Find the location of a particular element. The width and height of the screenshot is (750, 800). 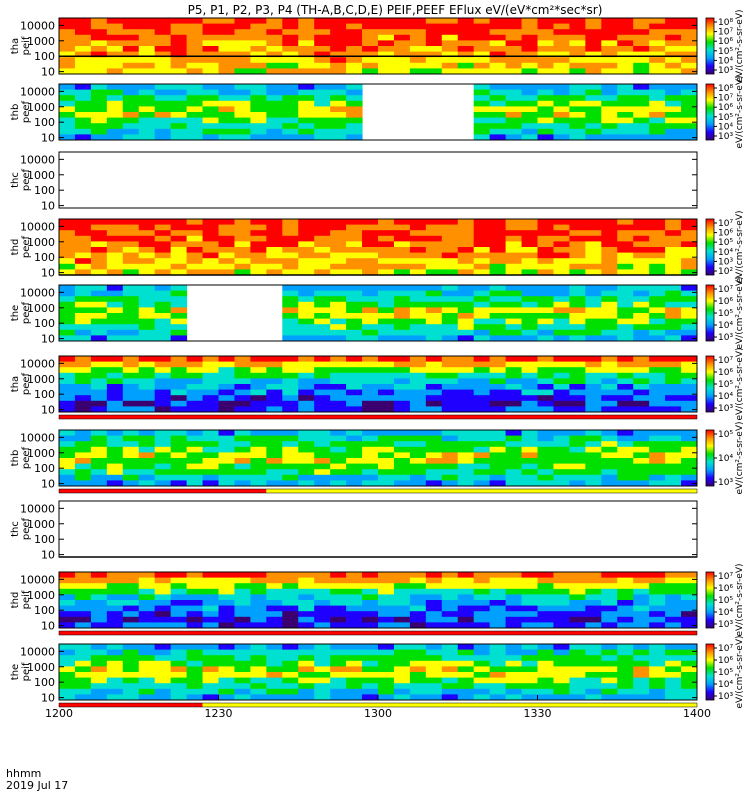

colorbar-tick-label: 10⁵ is located at coordinates (725, 314).